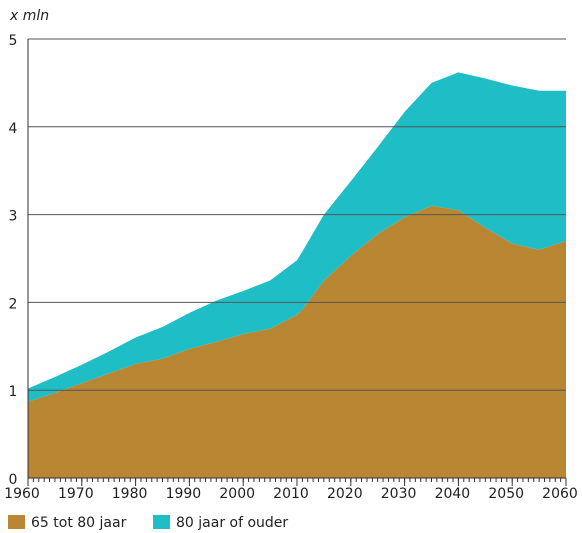 Image resolution: width=582 pixels, height=533 pixels. Describe the element at coordinates (13, 129) in the screenshot. I see `y-tick-label: 4` at that location.